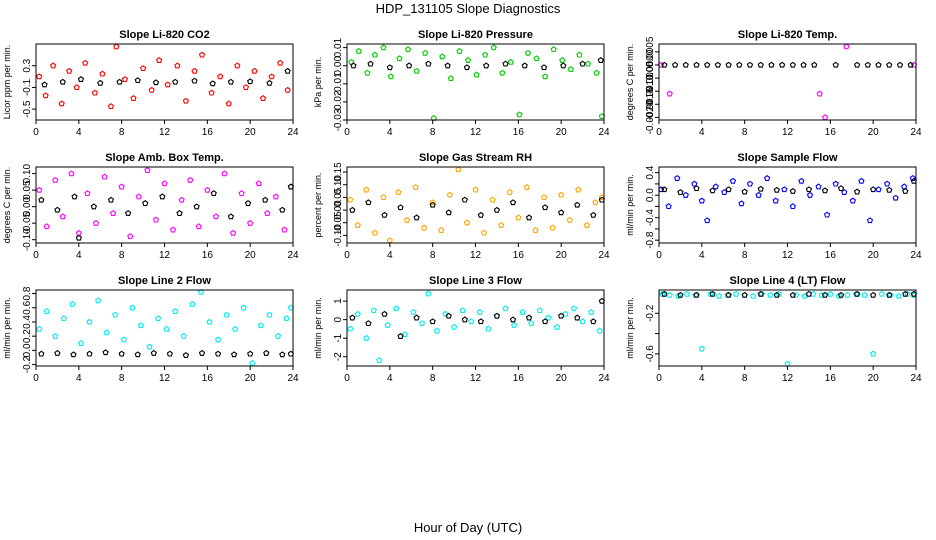 Image resolution: width=936 pixels, height=540 pixels. I want to click on x-tick-label: 24, so click(293, 255).